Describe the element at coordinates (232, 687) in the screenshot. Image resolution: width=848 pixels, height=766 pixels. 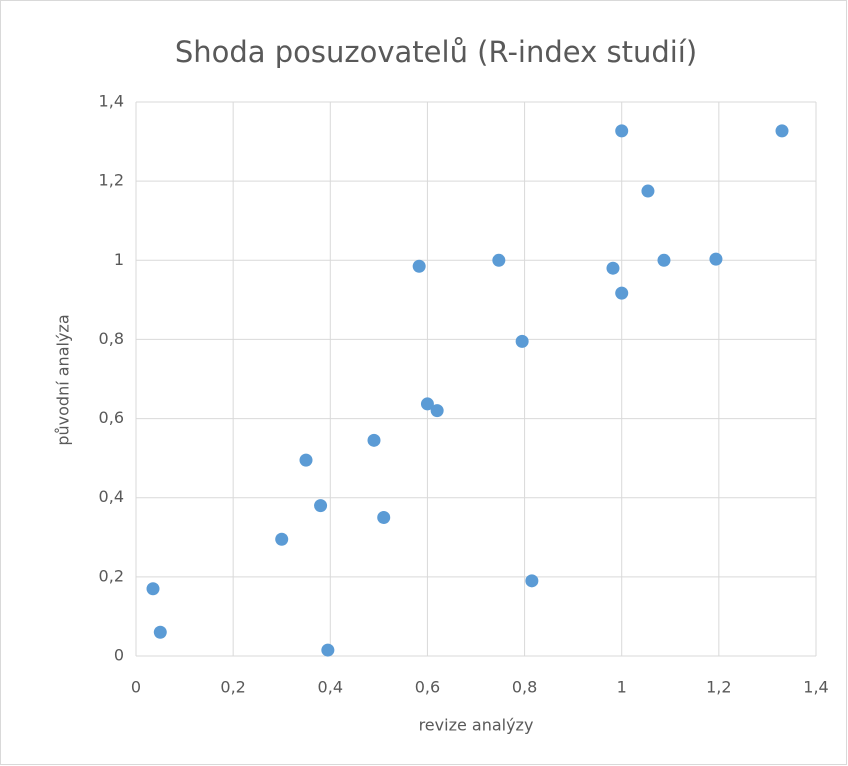
I see `x-tick-label: 0,2` at that location.